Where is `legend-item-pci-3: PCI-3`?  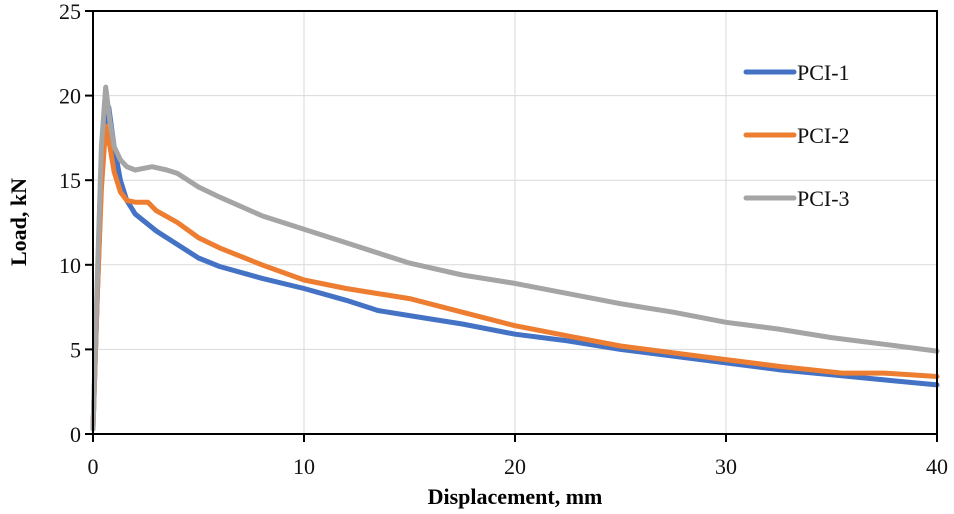 legend-item-pci-3: PCI-3 is located at coordinates (796, 198).